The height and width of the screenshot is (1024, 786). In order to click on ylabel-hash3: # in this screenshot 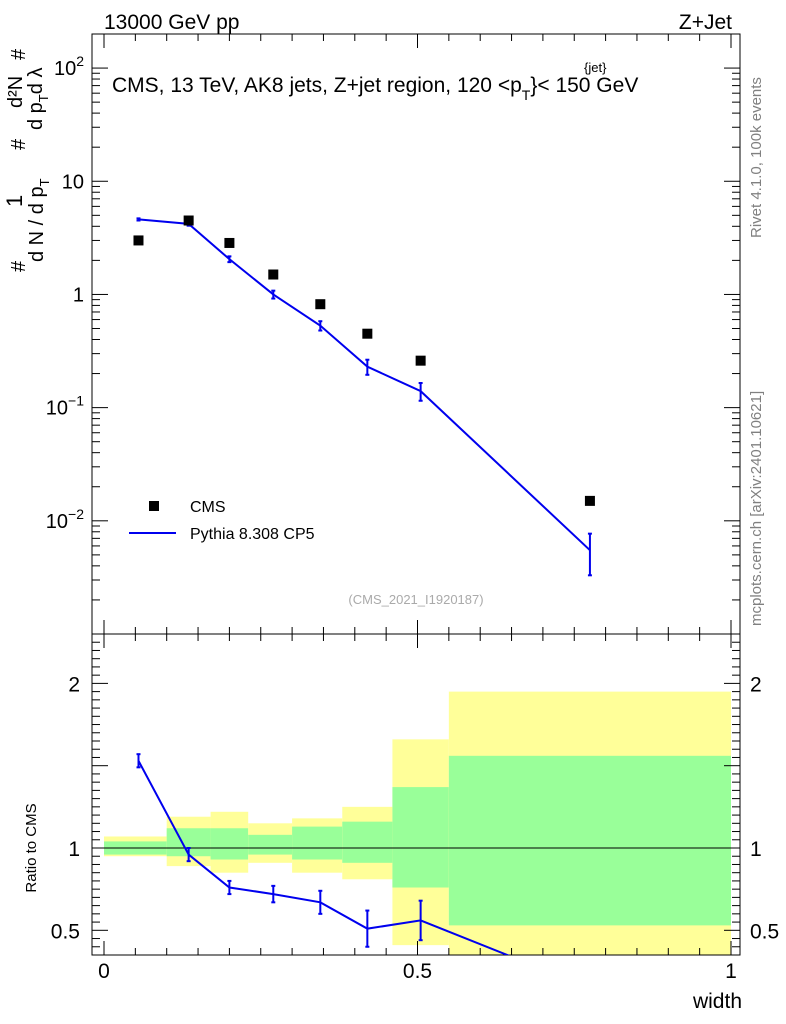, I will do `click(19, 54)`.